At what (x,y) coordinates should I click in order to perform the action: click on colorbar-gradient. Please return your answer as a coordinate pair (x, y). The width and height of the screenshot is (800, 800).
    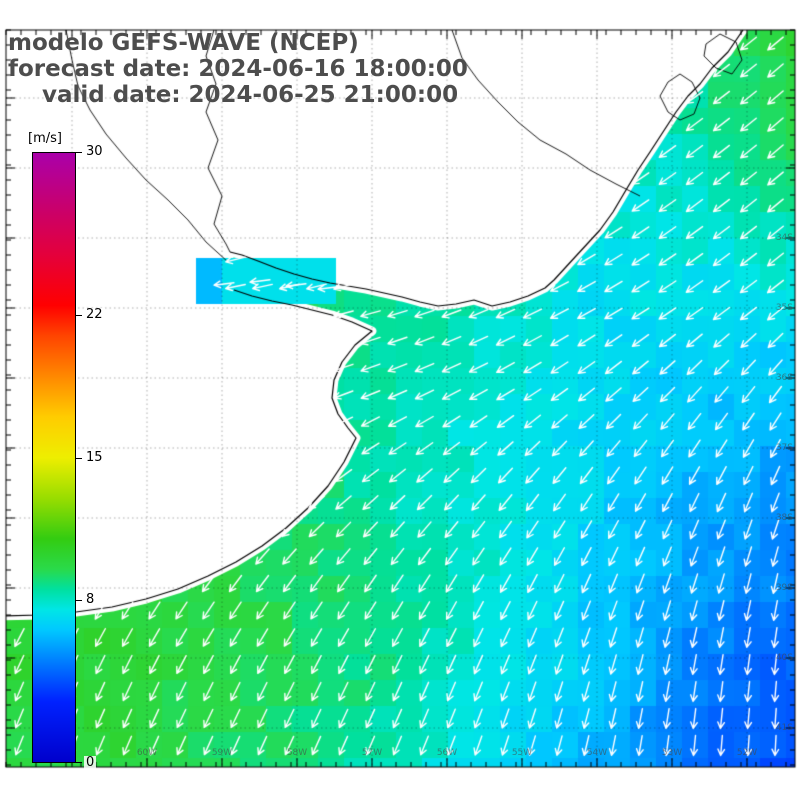
    Looking at the image, I should click on (54, 457).